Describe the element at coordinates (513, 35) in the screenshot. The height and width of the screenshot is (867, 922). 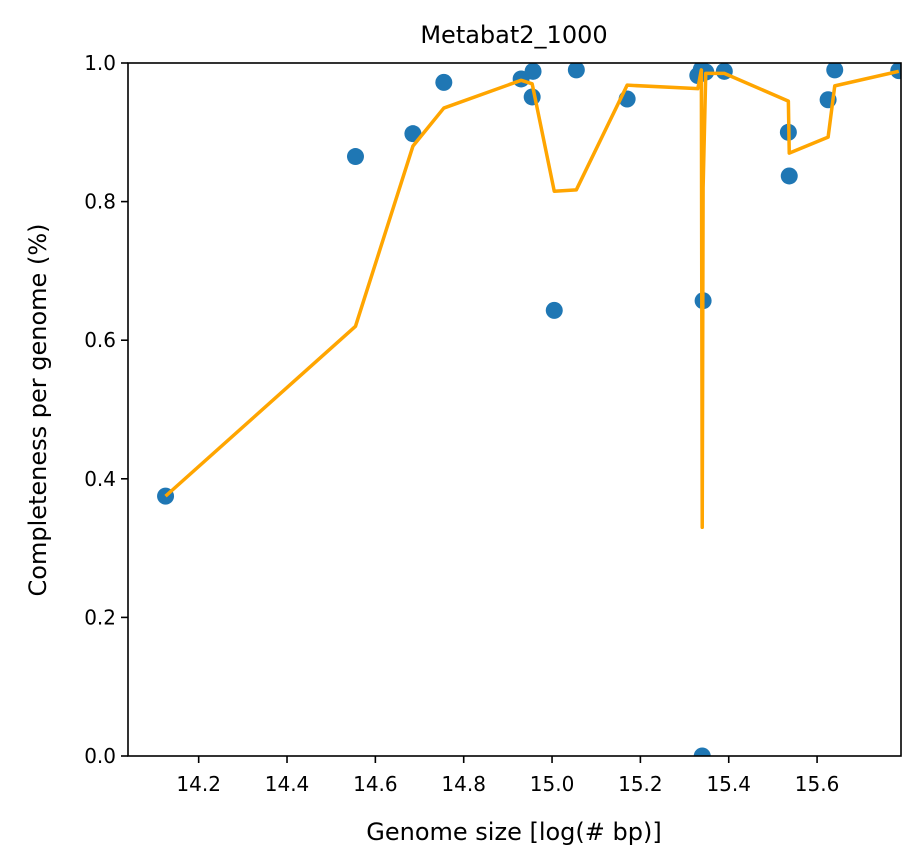
I see `chart-title: Metabat2_1000` at that location.